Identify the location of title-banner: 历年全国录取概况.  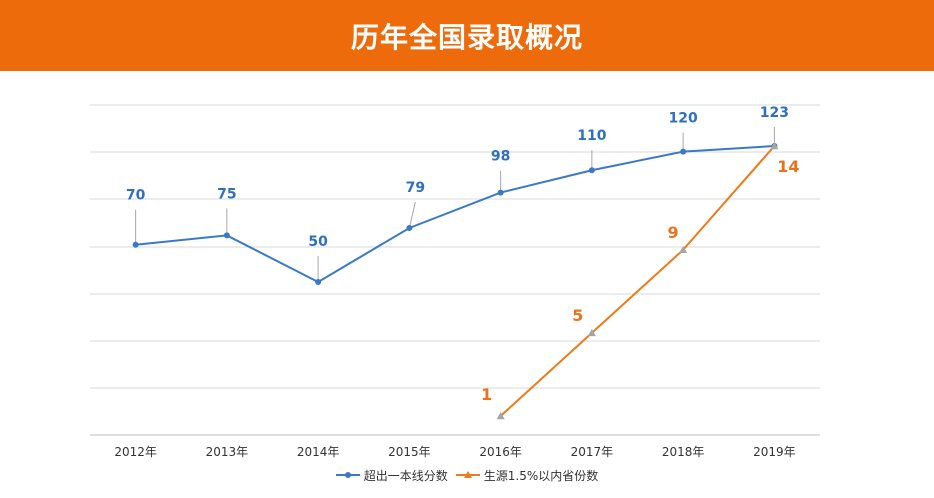
(467, 35).